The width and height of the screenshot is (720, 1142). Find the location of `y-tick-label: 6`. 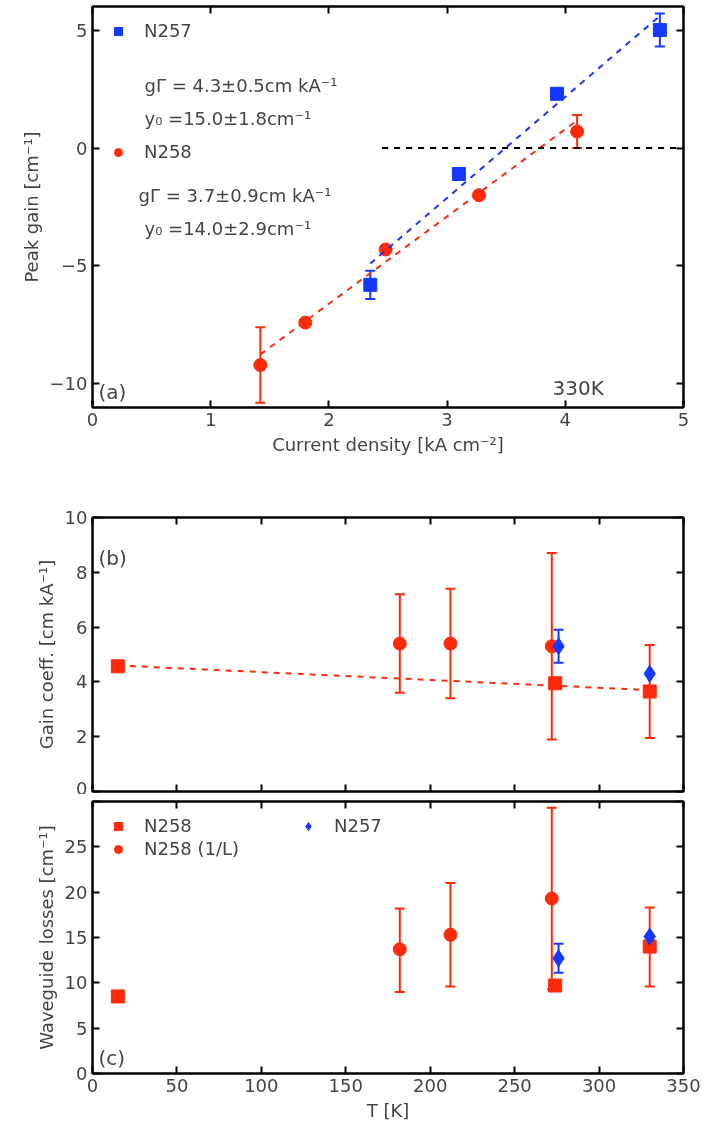

y-tick-label: 6 is located at coordinates (82, 627).